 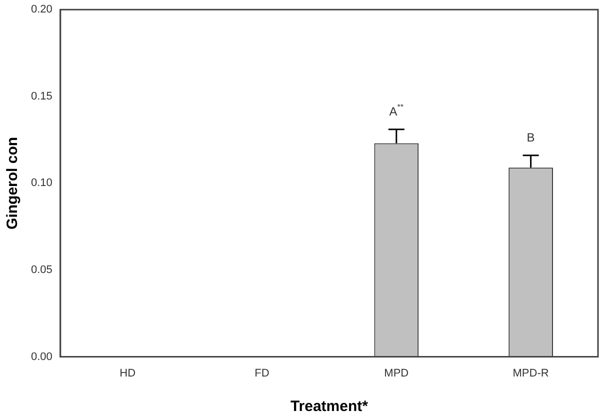 What do you see at coordinates (128, 373) in the screenshot?
I see `x-tick-label: HD` at bounding box center [128, 373].